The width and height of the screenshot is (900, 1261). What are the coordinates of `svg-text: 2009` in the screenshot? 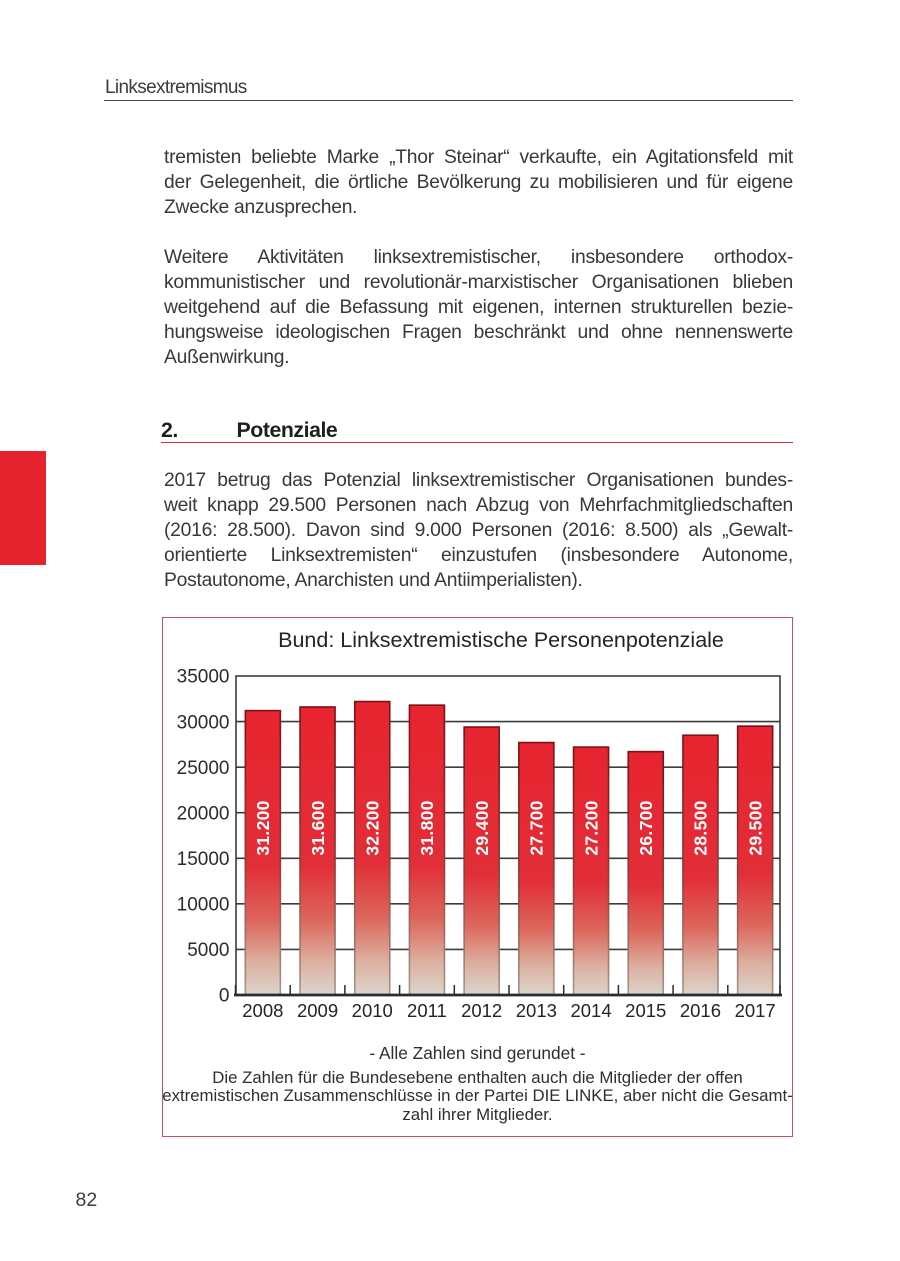 It's located at (317, 1010).